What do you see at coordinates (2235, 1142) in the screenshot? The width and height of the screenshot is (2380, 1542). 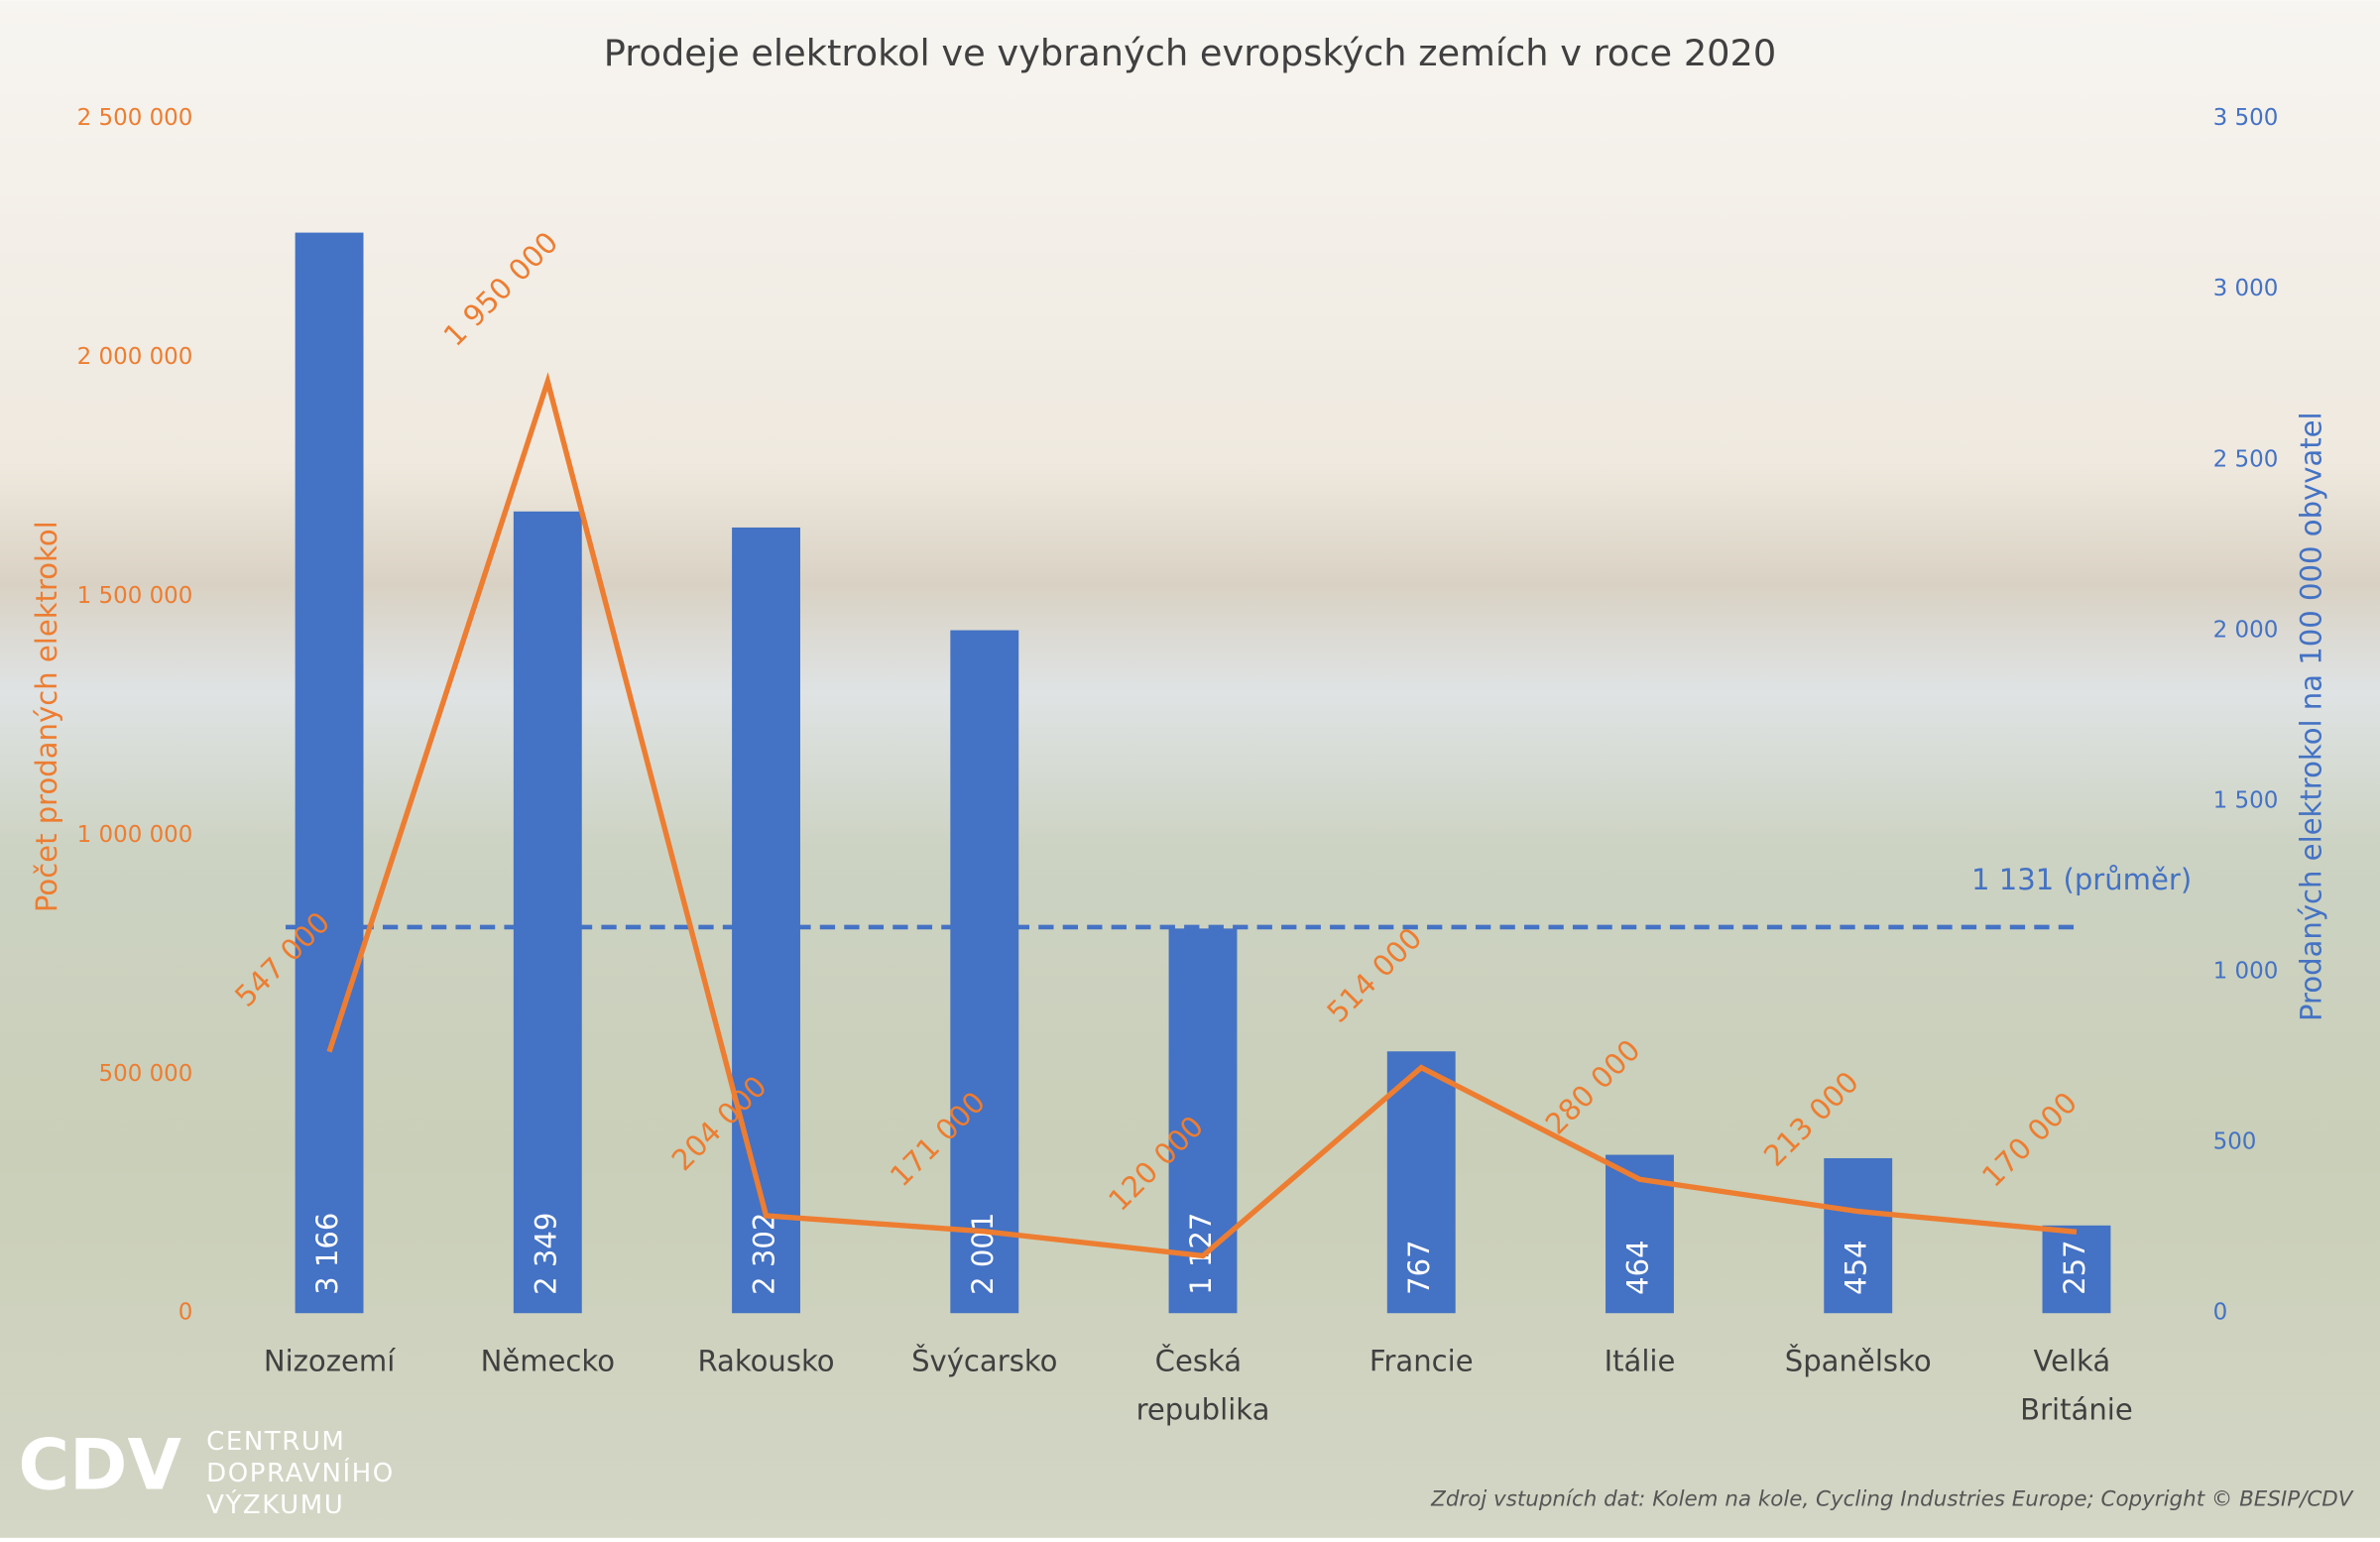 I see `y2-tick-label: 500` at bounding box center [2235, 1142].